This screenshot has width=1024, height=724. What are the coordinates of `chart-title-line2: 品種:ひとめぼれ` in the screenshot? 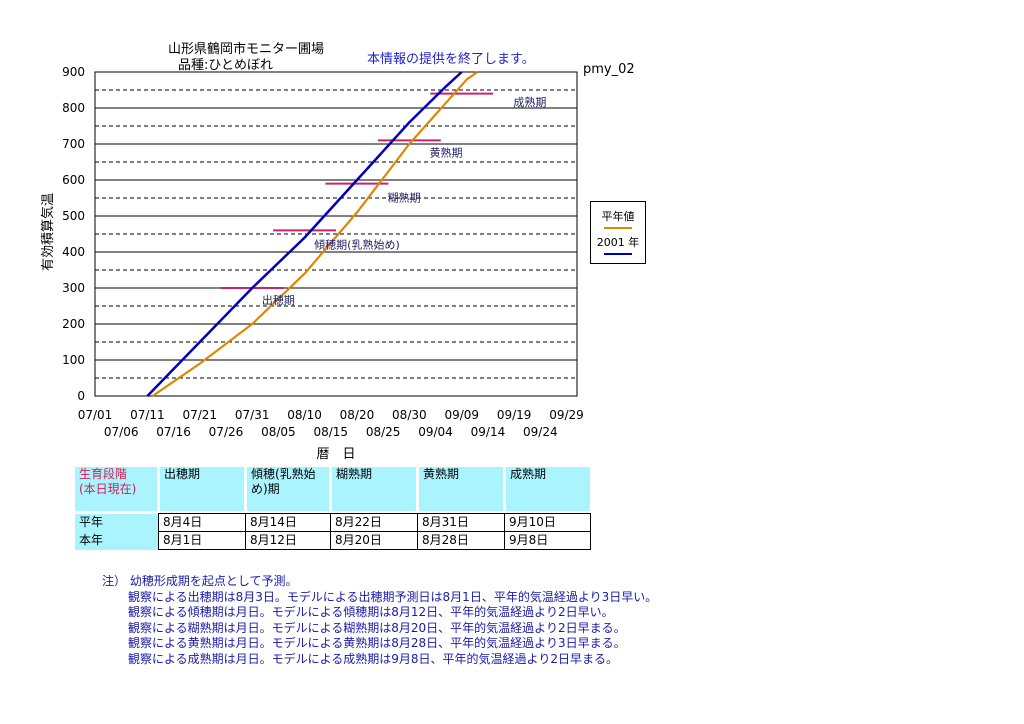 It's located at (225, 65).